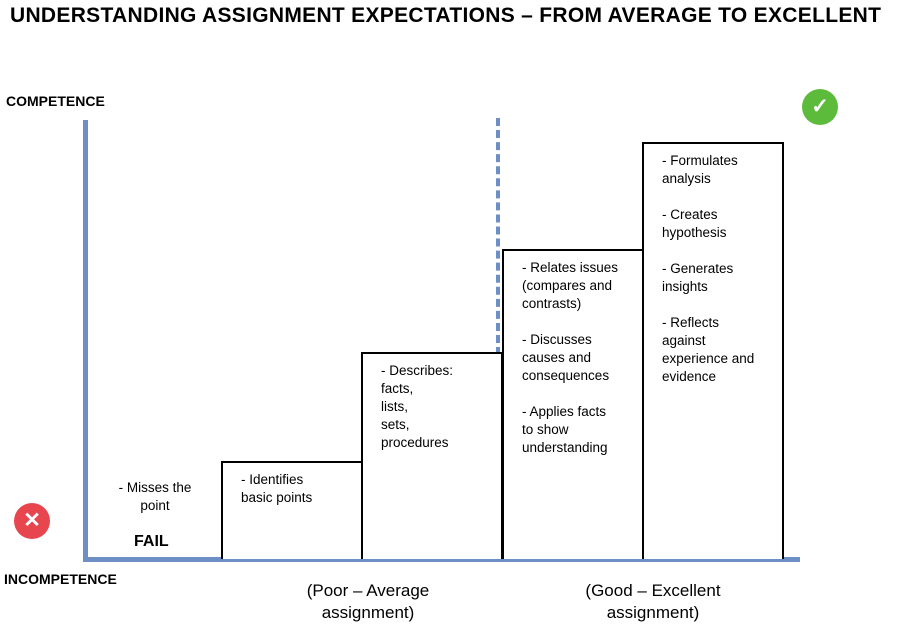 This screenshot has height=638, width=922. I want to click on check-icon: ✓, so click(820, 107).